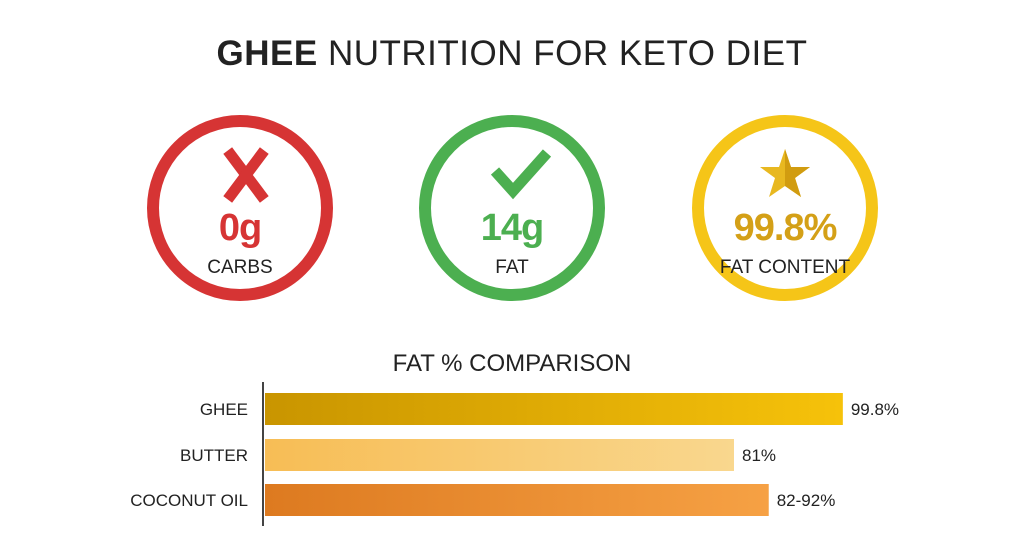 Image resolution: width=1024 pixels, height=559 pixels. Describe the element at coordinates (785, 177) in the screenshot. I see `star-icon` at that location.